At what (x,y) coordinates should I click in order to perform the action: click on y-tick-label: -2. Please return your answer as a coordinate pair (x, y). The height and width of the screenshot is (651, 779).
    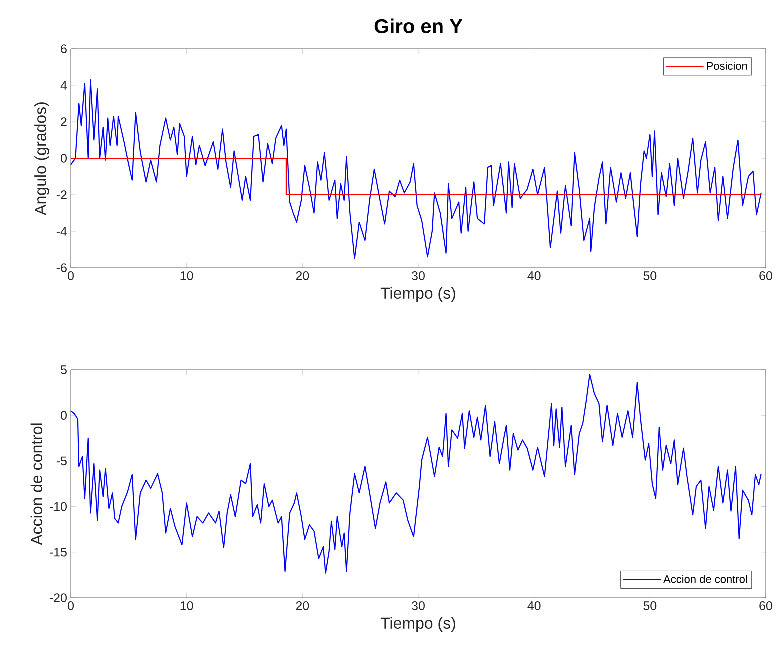
    Looking at the image, I should click on (61, 195).